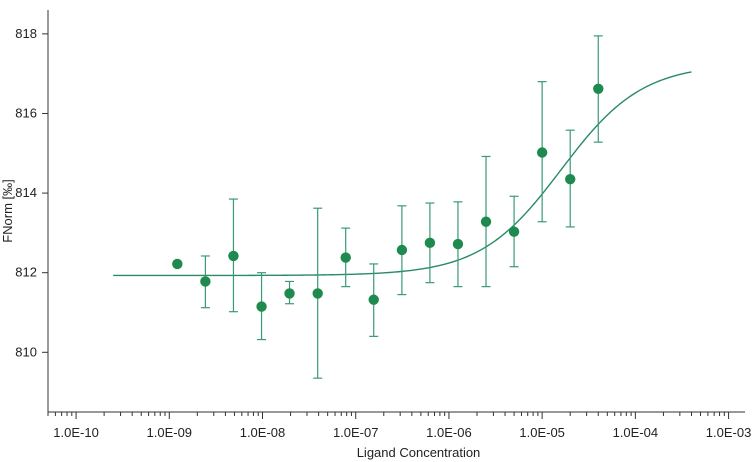  What do you see at coordinates (636, 432) in the screenshot?
I see `x-tick-label: 1.0E-04` at bounding box center [636, 432].